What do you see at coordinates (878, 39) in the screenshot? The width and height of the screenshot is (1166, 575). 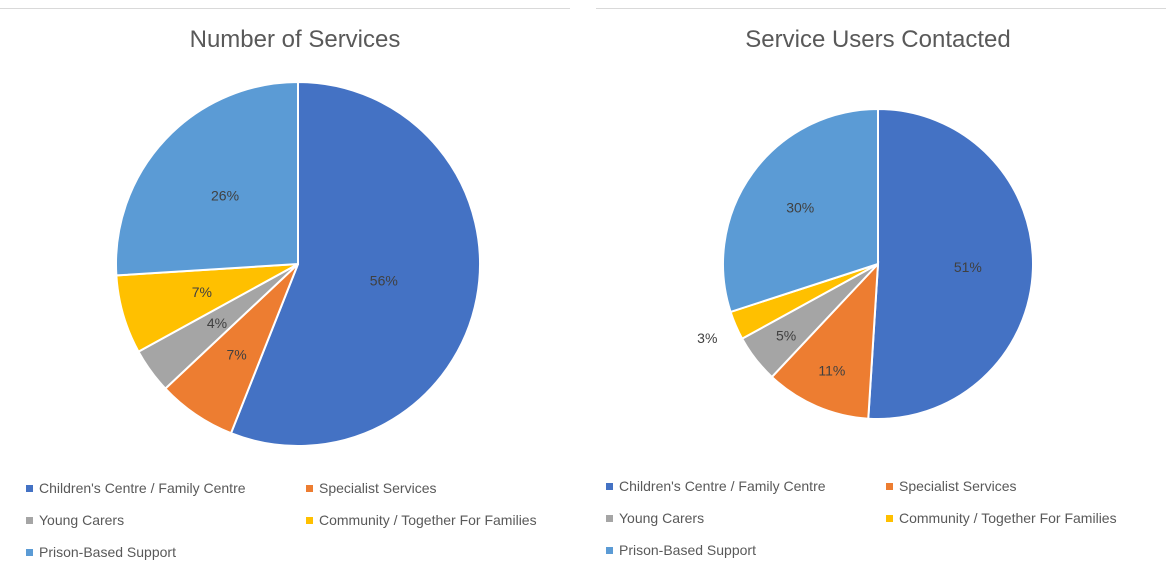 I see `chart-title: Service Users Contacted` at bounding box center [878, 39].